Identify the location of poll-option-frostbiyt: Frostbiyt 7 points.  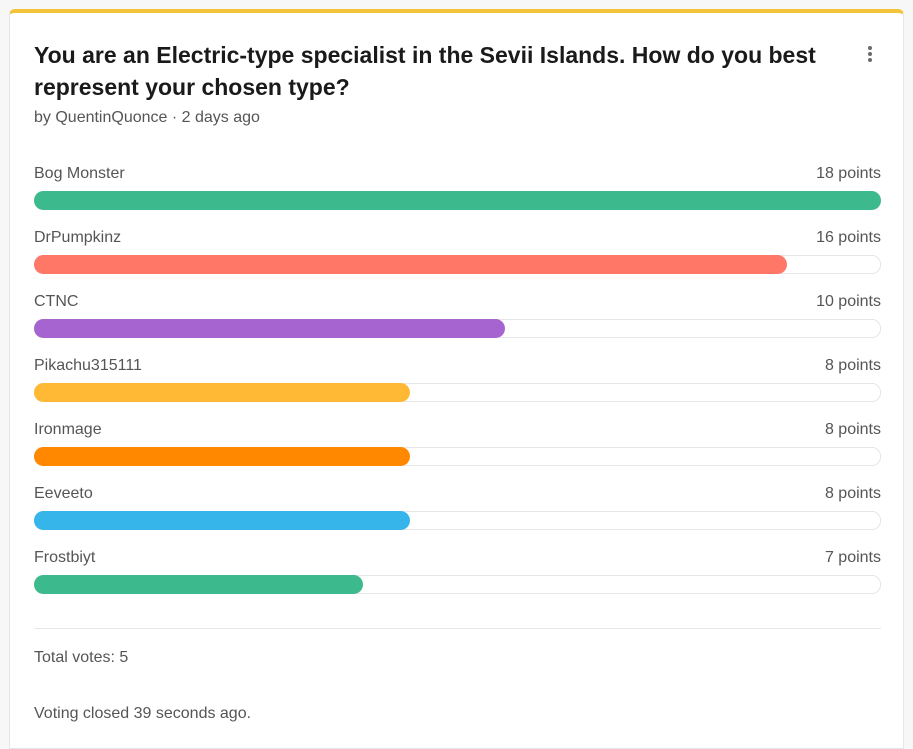
(457, 581).